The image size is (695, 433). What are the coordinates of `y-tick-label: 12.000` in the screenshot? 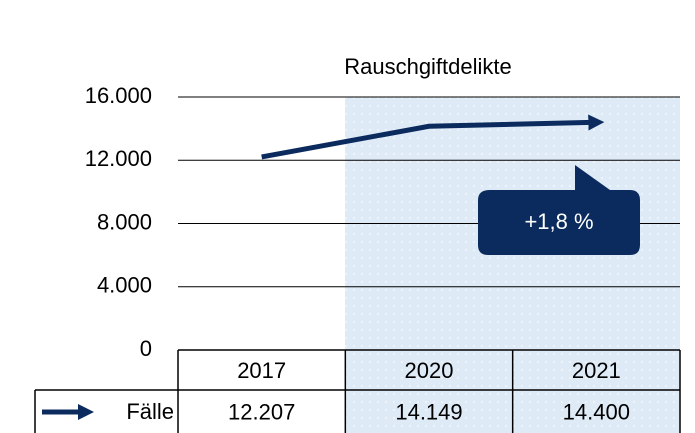 It's located at (118, 158).